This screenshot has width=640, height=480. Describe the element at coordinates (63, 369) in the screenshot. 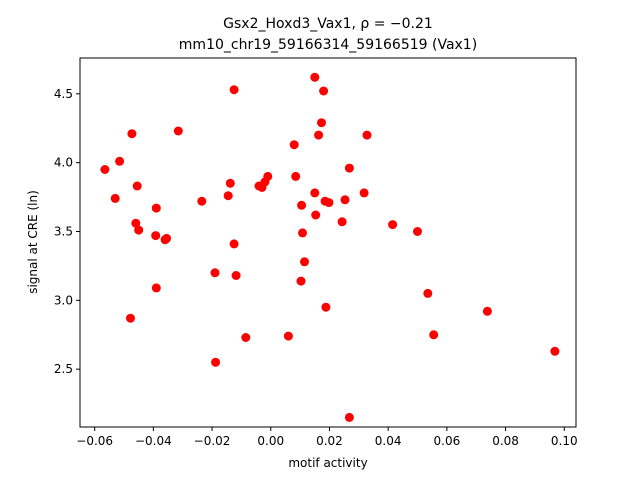

I see `y-tick-label: 2.5` at that location.